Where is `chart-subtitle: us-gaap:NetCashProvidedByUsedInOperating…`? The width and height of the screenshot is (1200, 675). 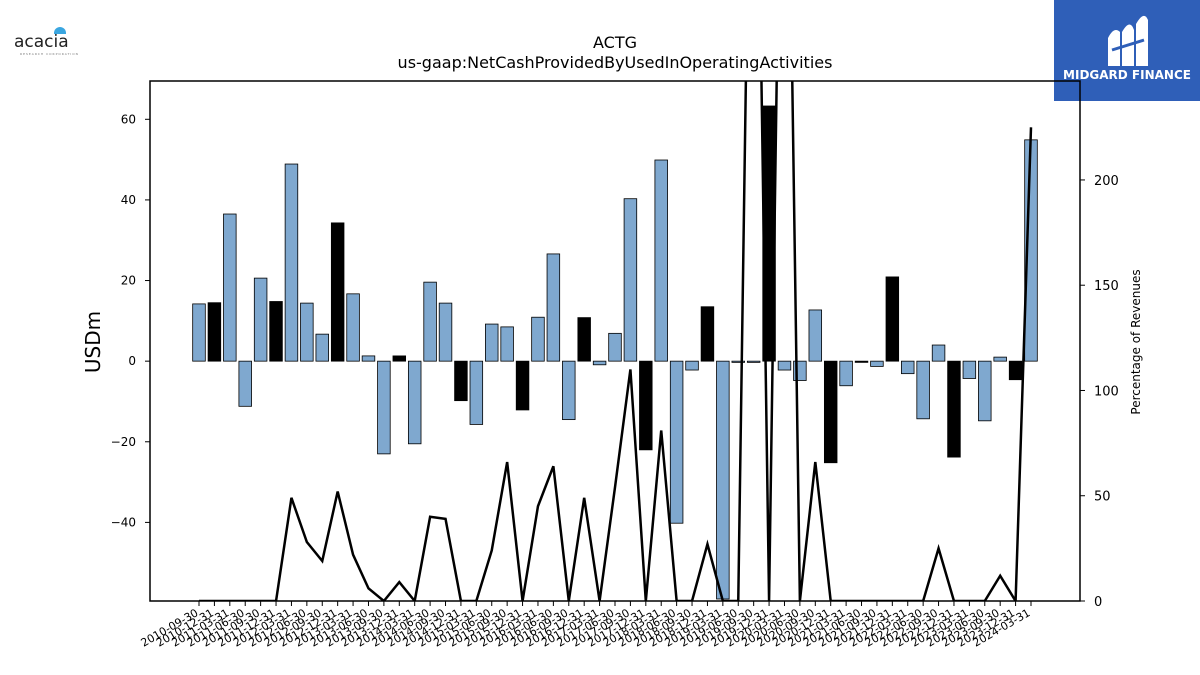
chart-subtitle: us-gaap:NetCashProvidedByUsedInOperating… is located at coordinates (615, 62).